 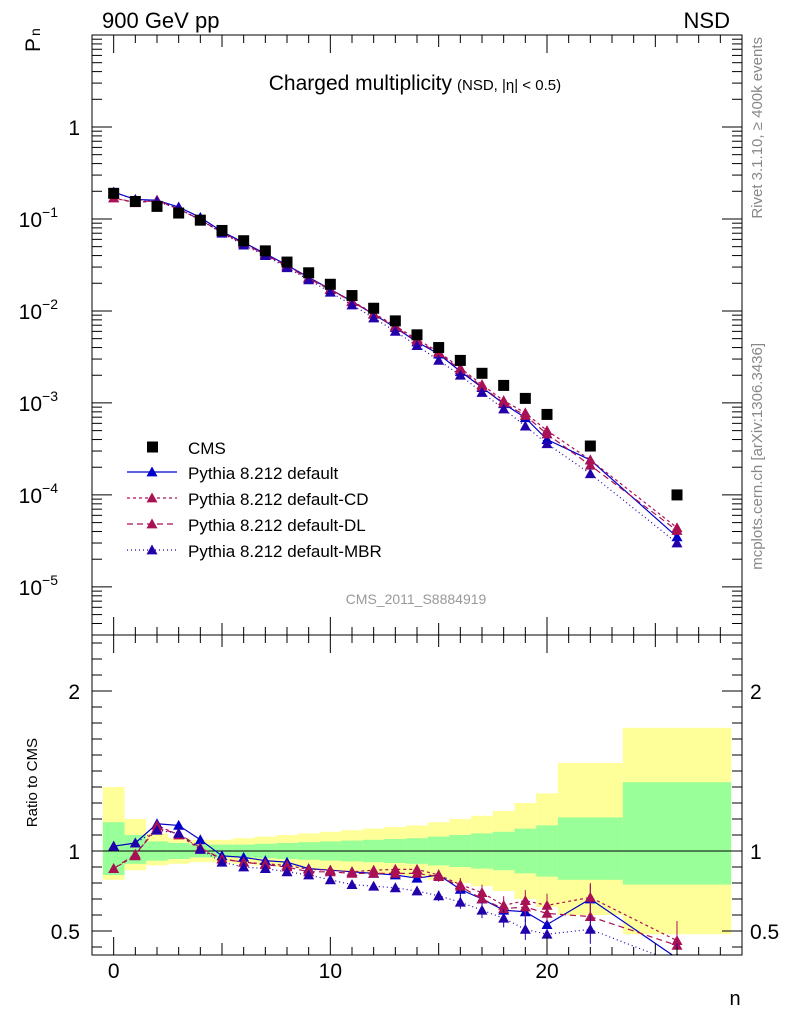 What do you see at coordinates (590, 896) in the screenshot?
I see `ratio-1-point` at bounding box center [590, 896].